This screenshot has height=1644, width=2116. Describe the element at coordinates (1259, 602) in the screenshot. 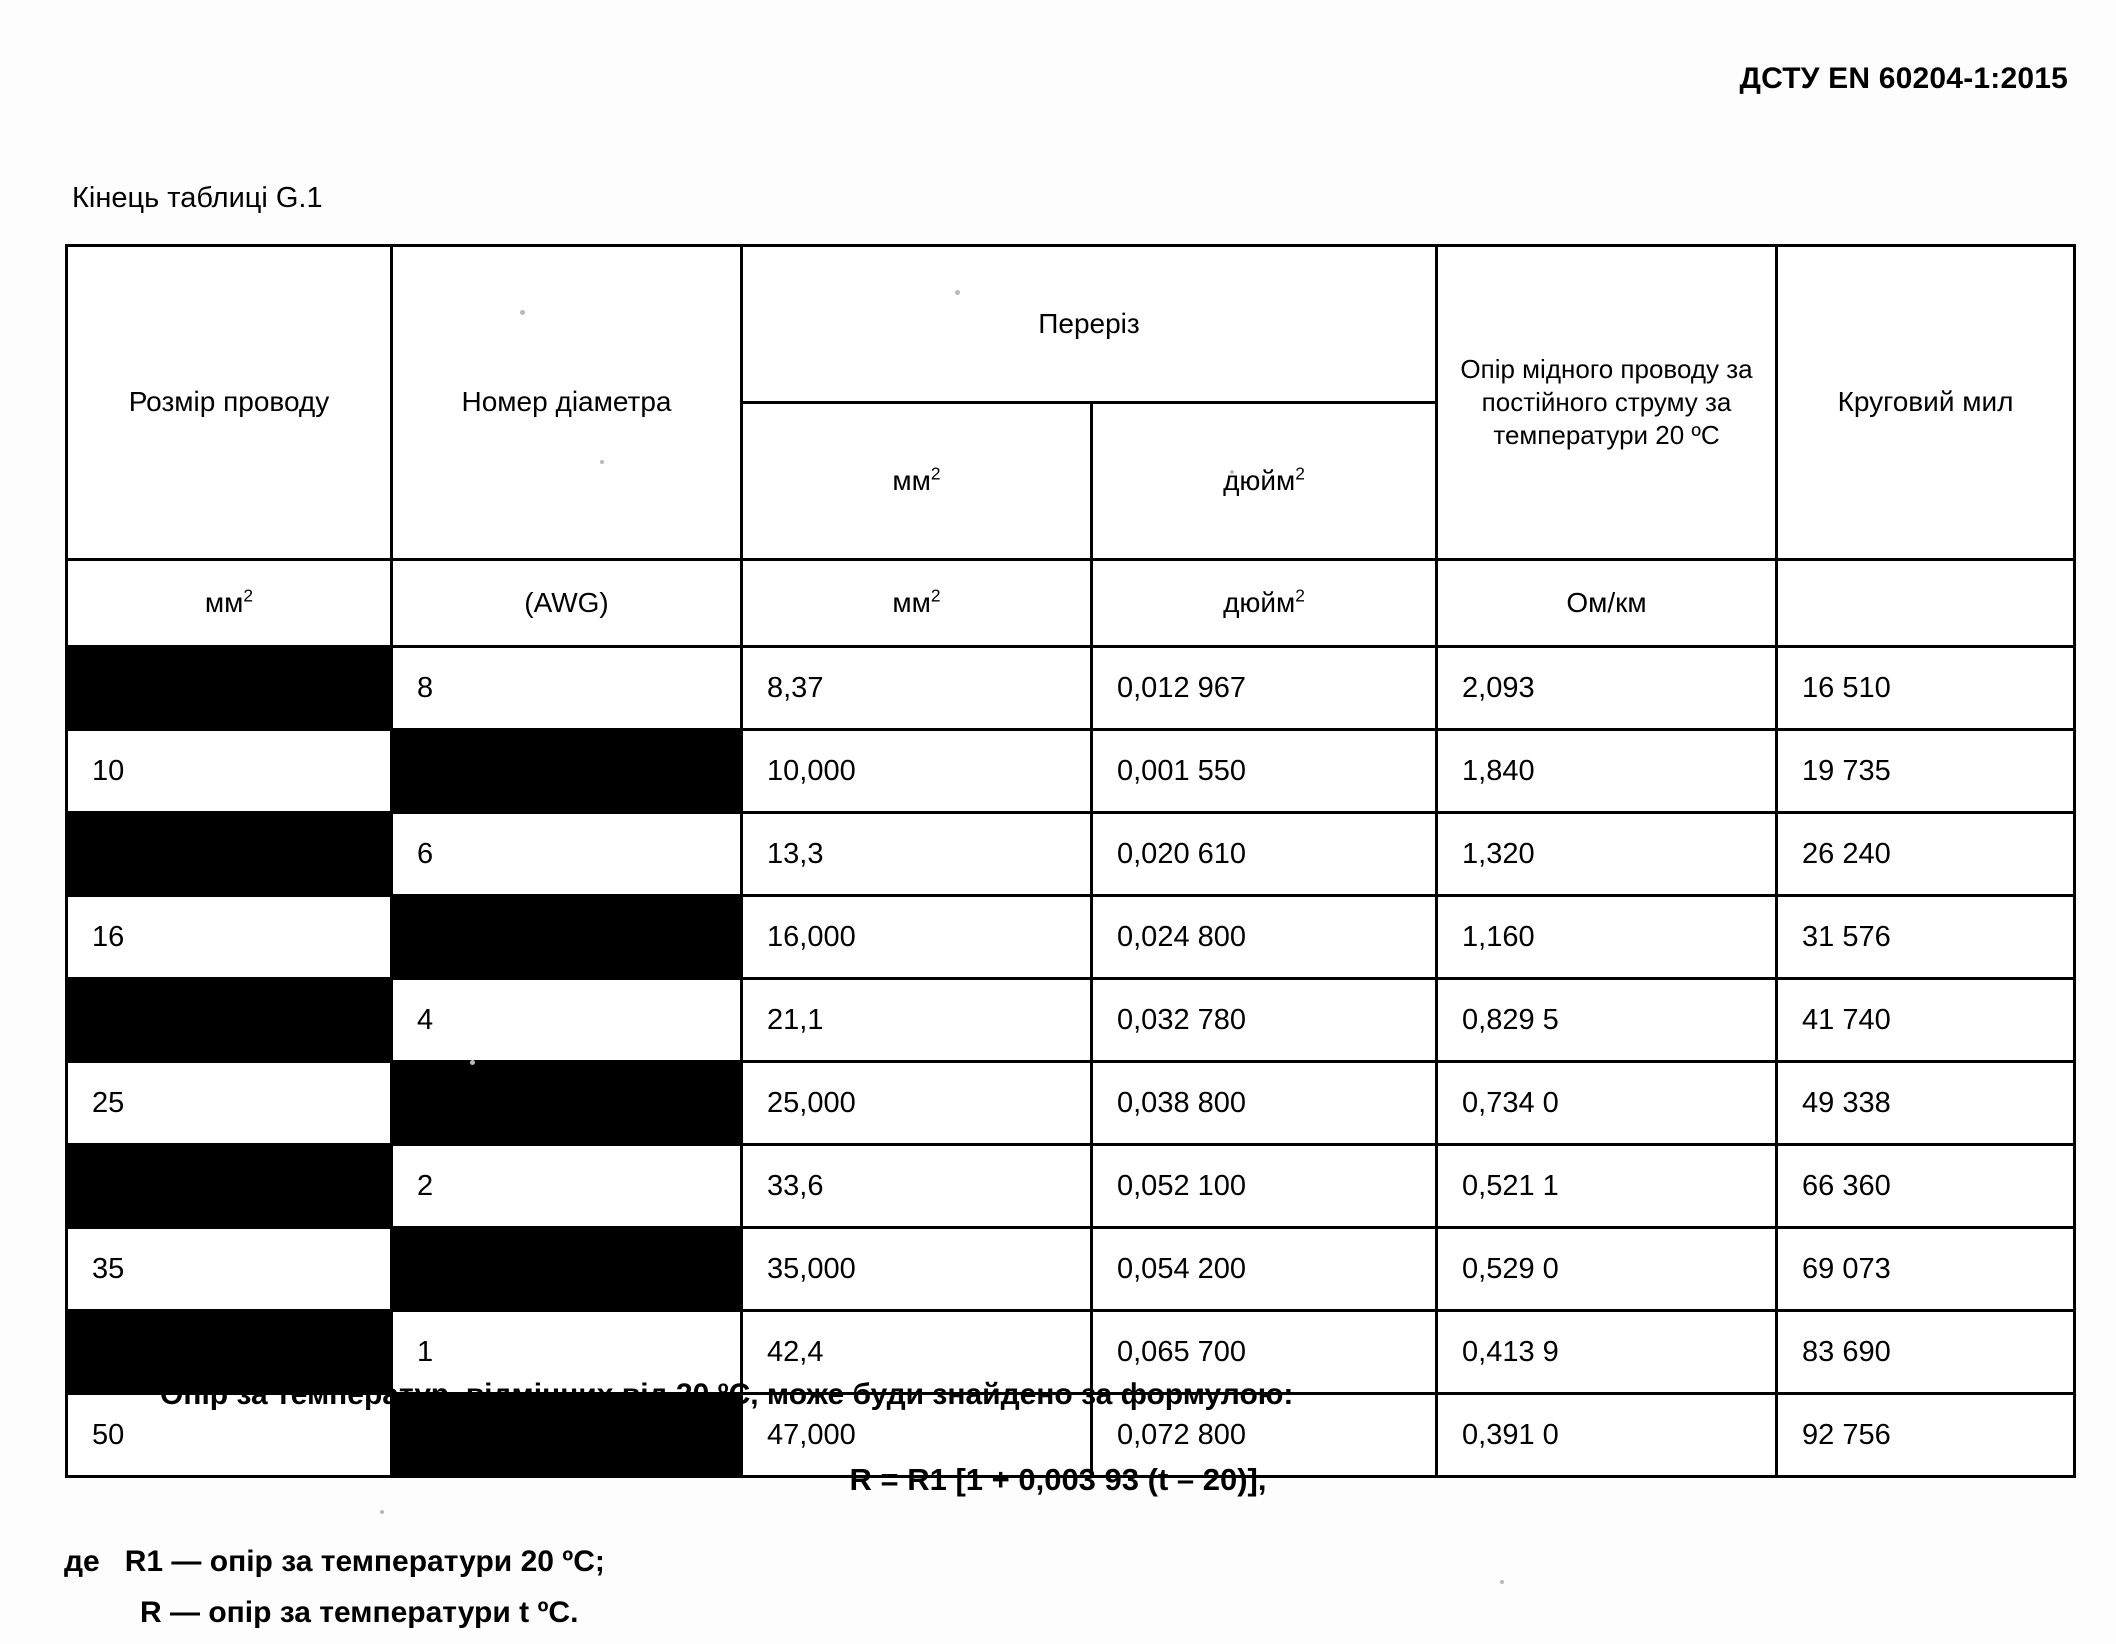

I see `unit-in2b-label: дюйм` at that location.